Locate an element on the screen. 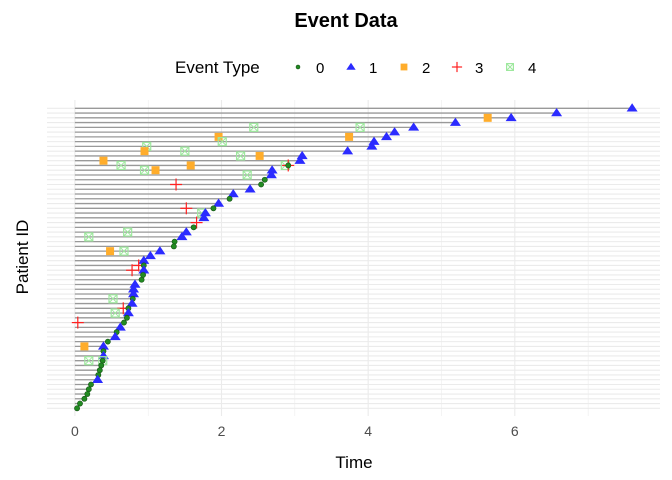 The height and width of the screenshot is (480, 672). x-axis-ticks: 0 2 4 6 is located at coordinates (295, 431).